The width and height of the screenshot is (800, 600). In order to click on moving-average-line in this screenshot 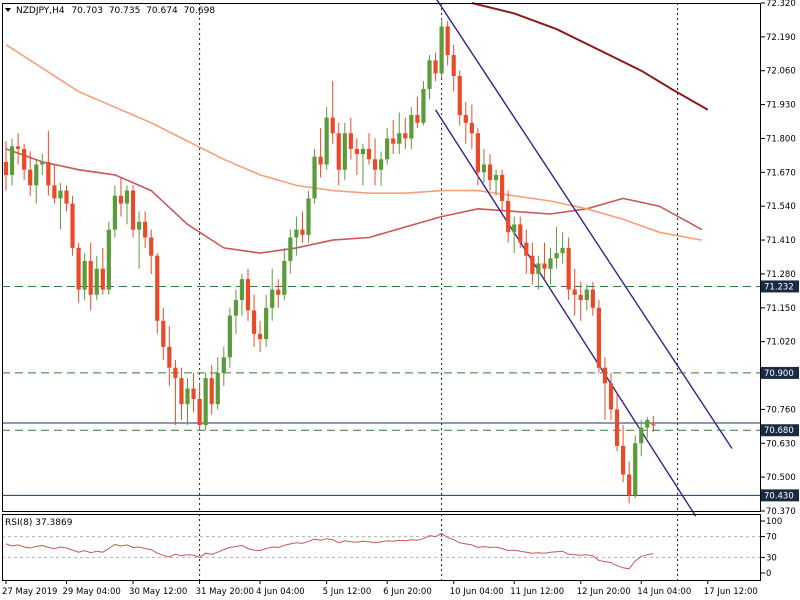, I will do `click(590, 56)`.